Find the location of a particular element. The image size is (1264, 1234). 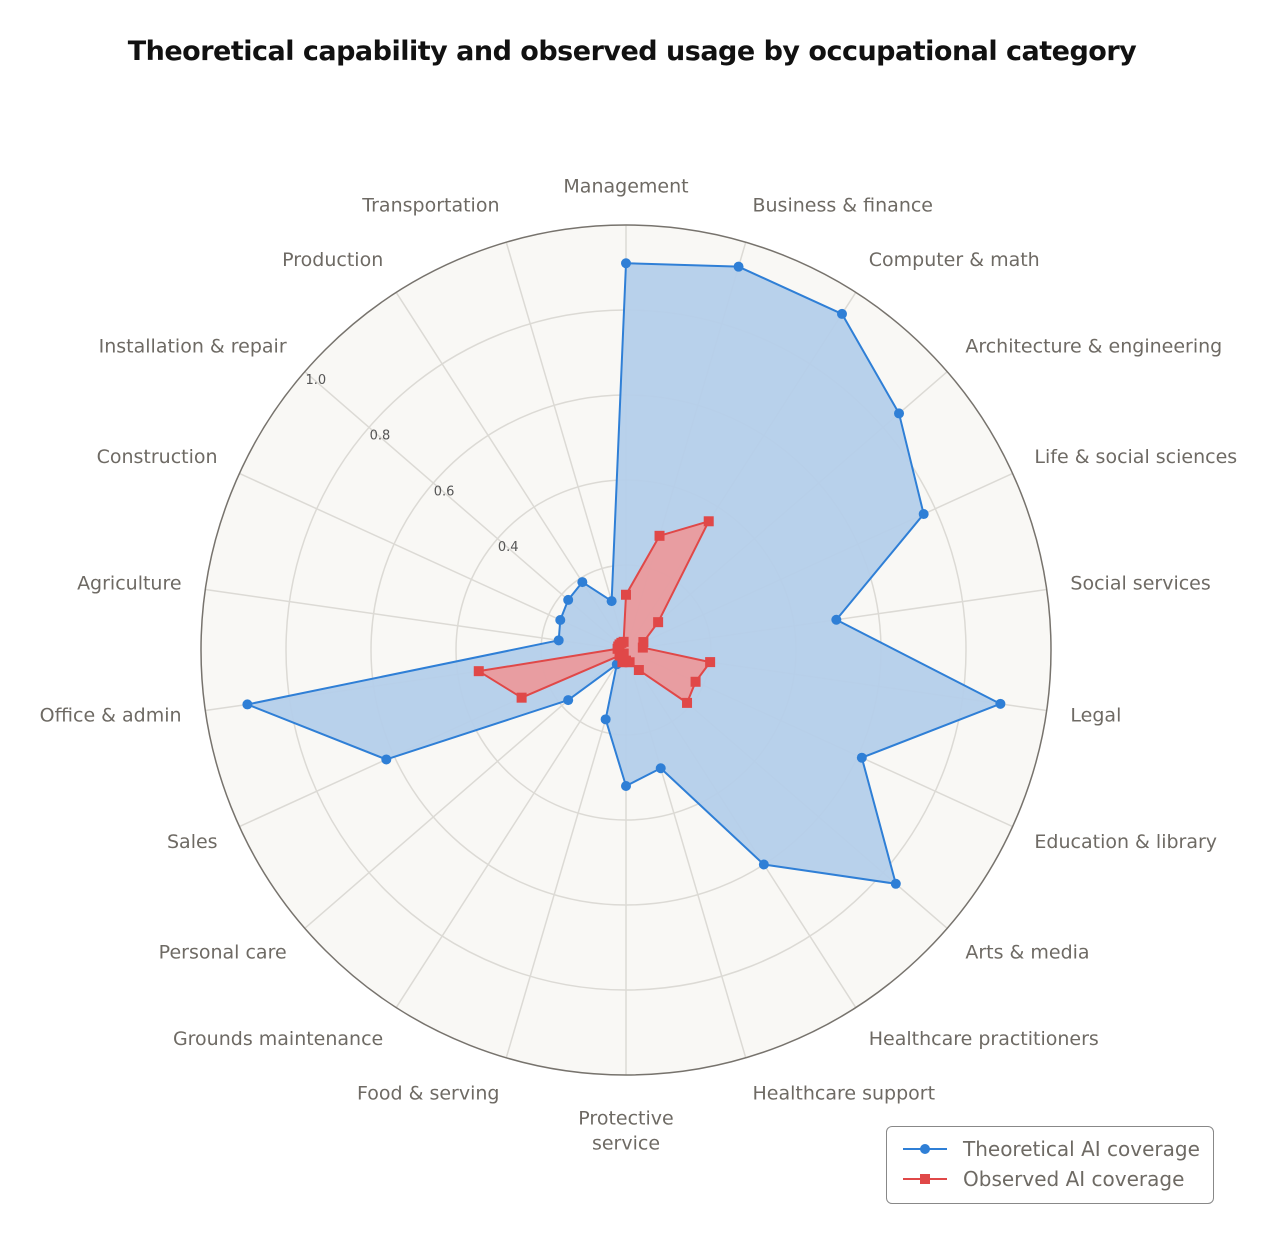

category-label: Sales is located at coordinates (192, 842).